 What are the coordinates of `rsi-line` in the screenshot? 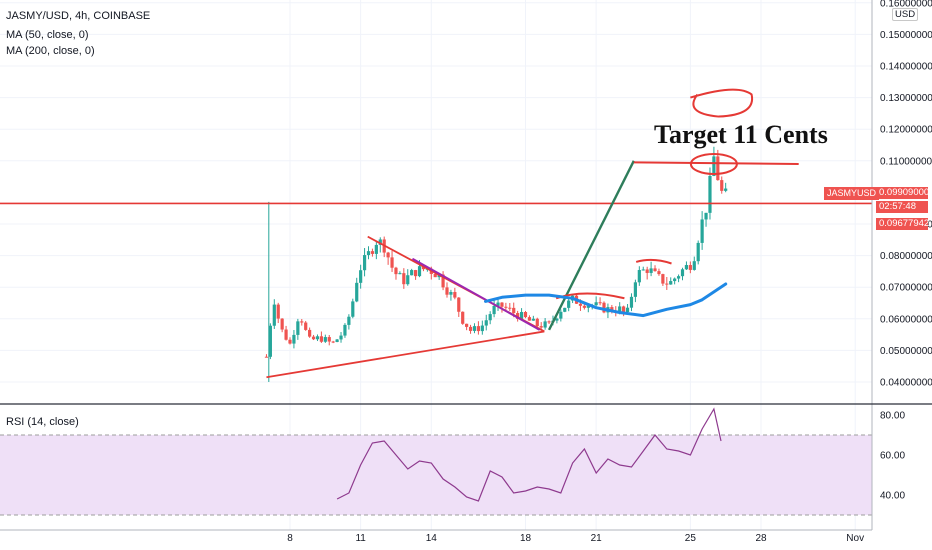 It's located at (529, 454).